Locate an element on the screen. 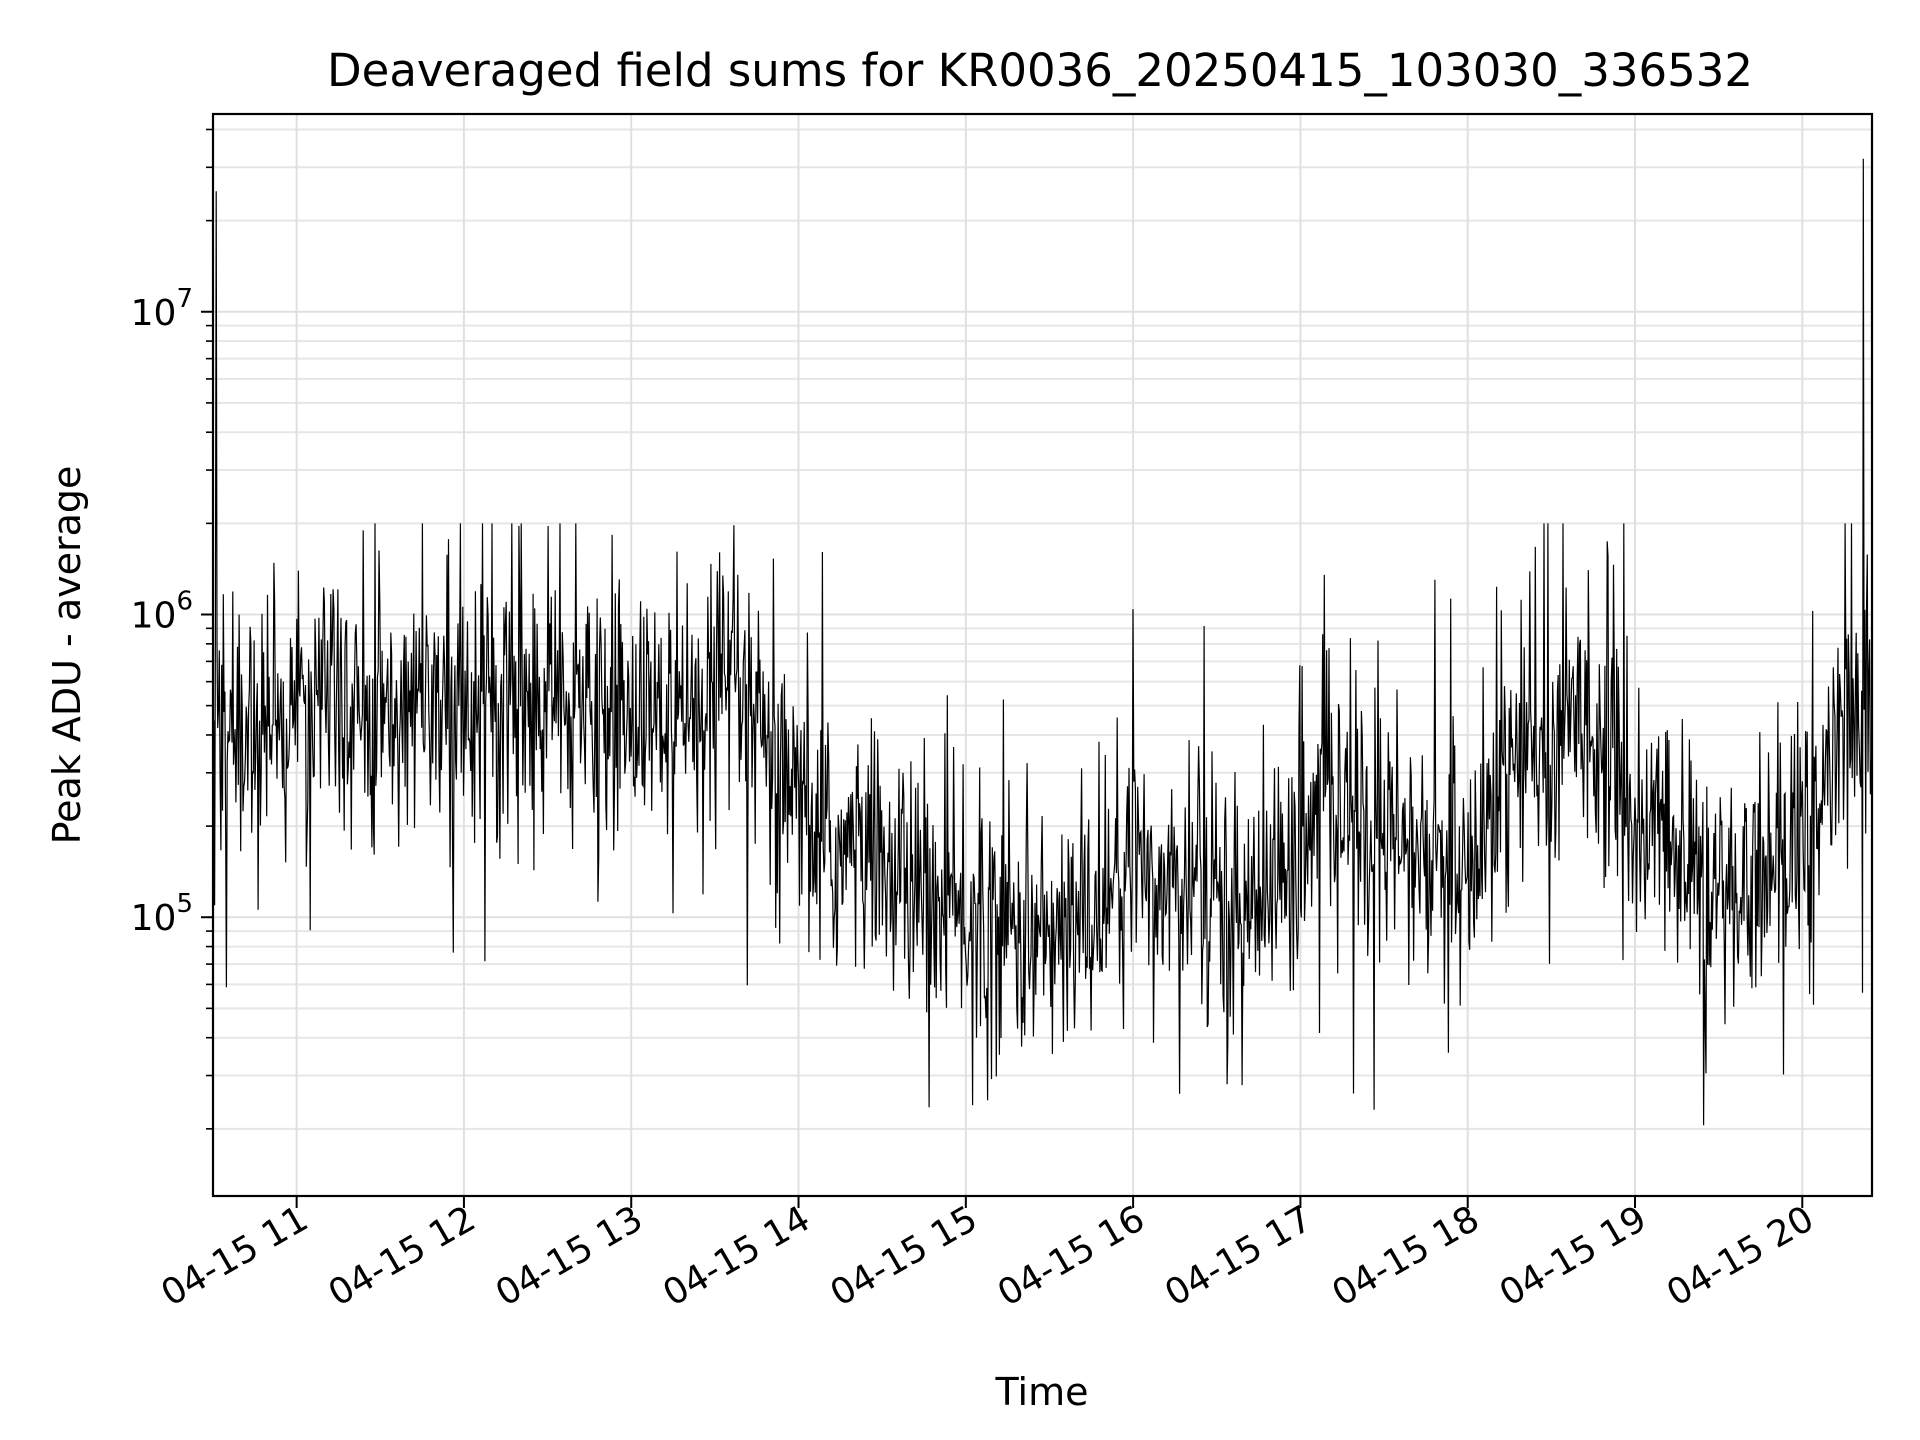  y-tick-label: 10⁵ is located at coordinates (162, 914).